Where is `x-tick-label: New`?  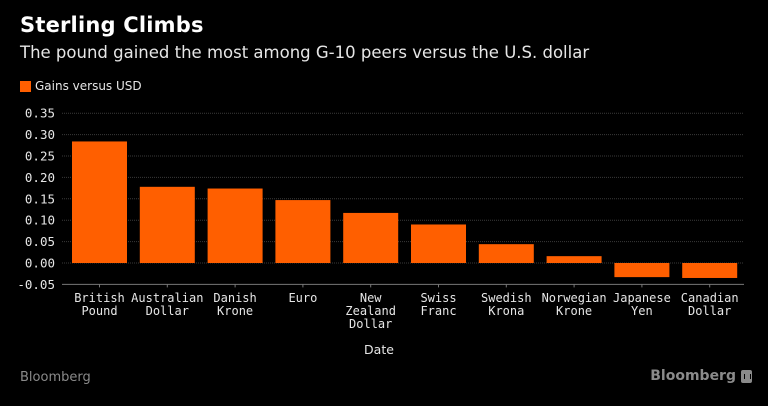
x-tick-label: New is located at coordinates (371, 298).